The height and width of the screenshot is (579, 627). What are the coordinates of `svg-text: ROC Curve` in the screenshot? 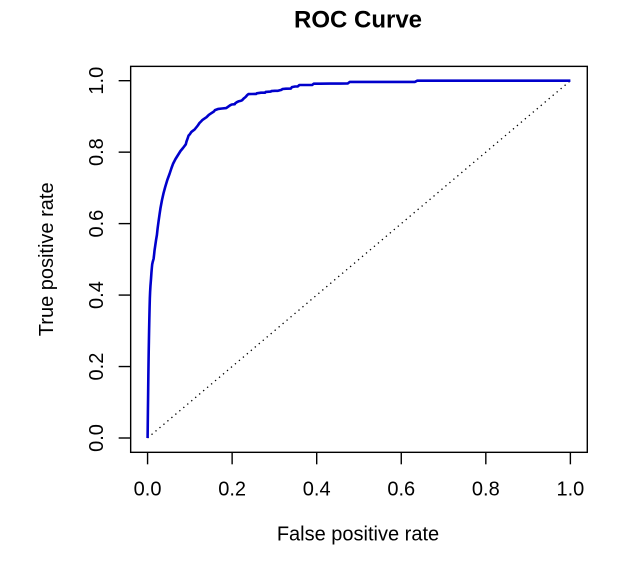 It's located at (358, 20).